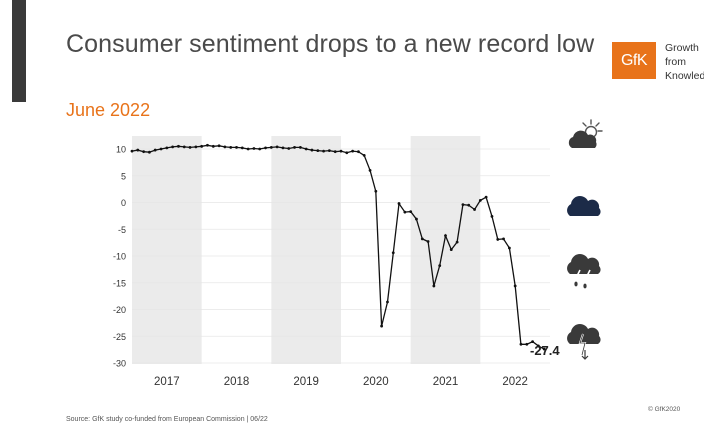 The image size is (704, 424). What do you see at coordinates (664, 409) in the screenshot?
I see `copyright-note: © GfK2020` at bounding box center [664, 409].